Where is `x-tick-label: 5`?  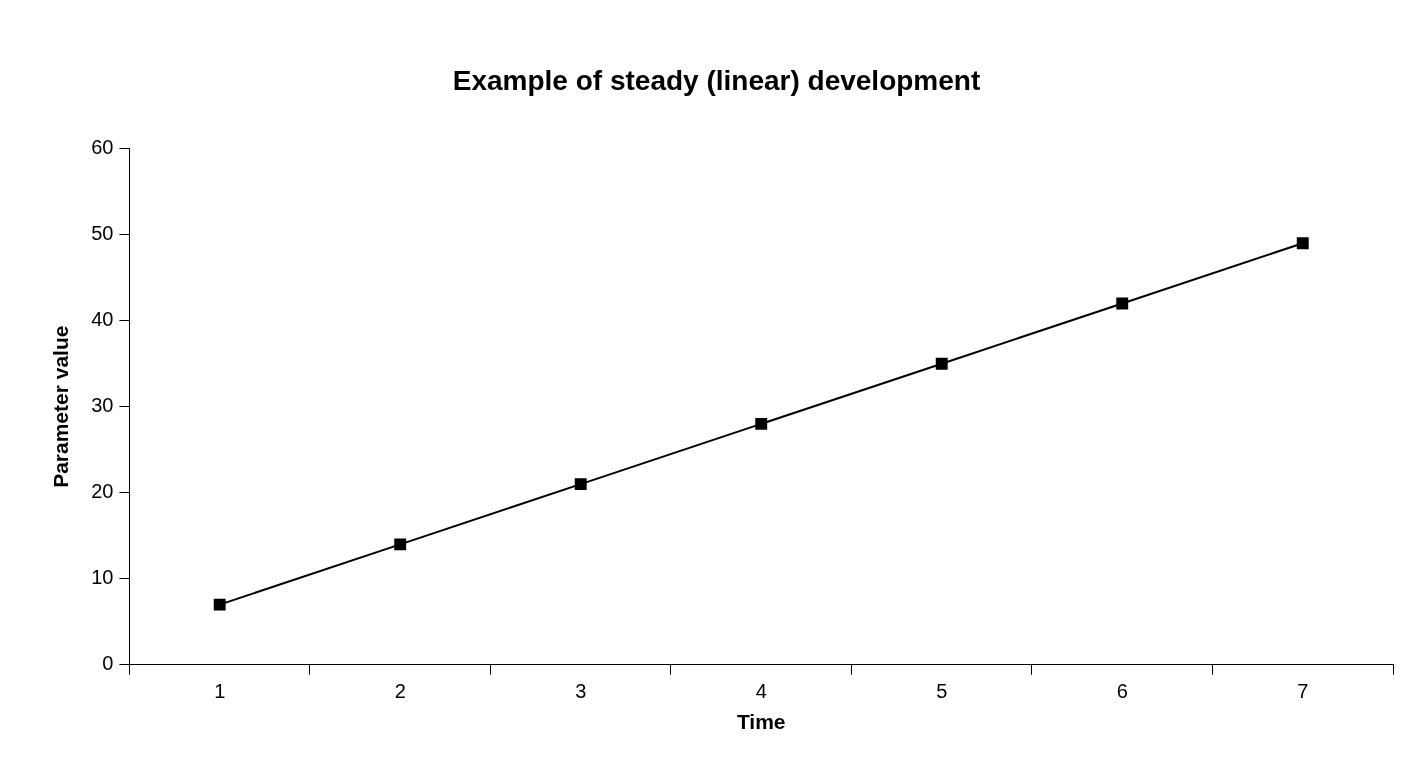 x-tick-label: 5 is located at coordinates (942, 691).